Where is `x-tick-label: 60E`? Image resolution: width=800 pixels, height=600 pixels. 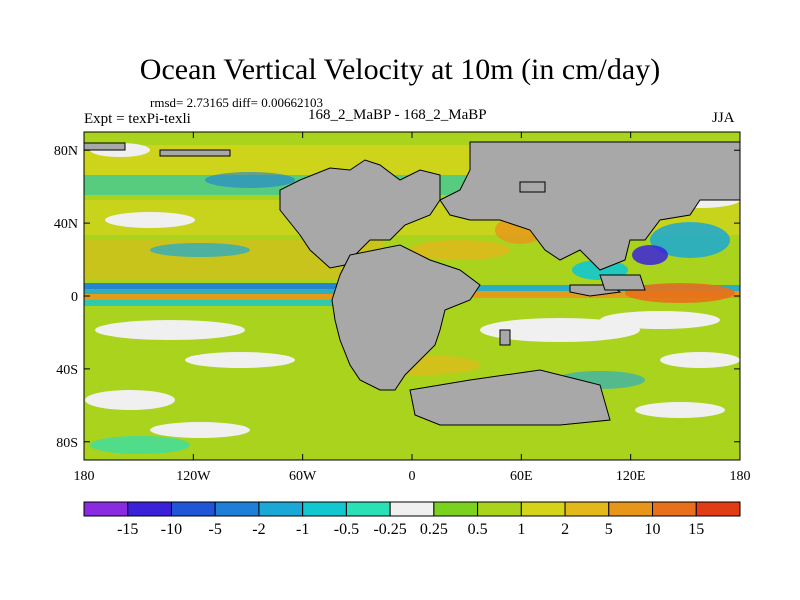
x-tick-label: 60E is located at coordinates (521, 476).